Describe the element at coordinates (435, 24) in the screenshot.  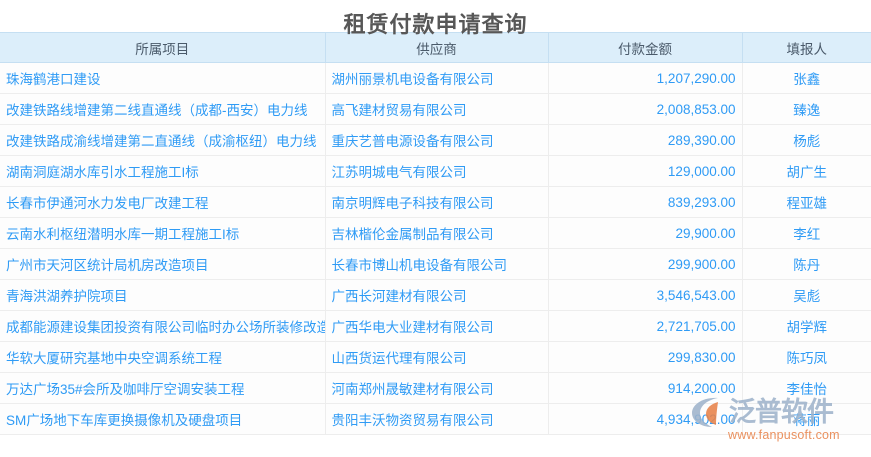
I see `page-title: 租赁付款申请查询` at that location.